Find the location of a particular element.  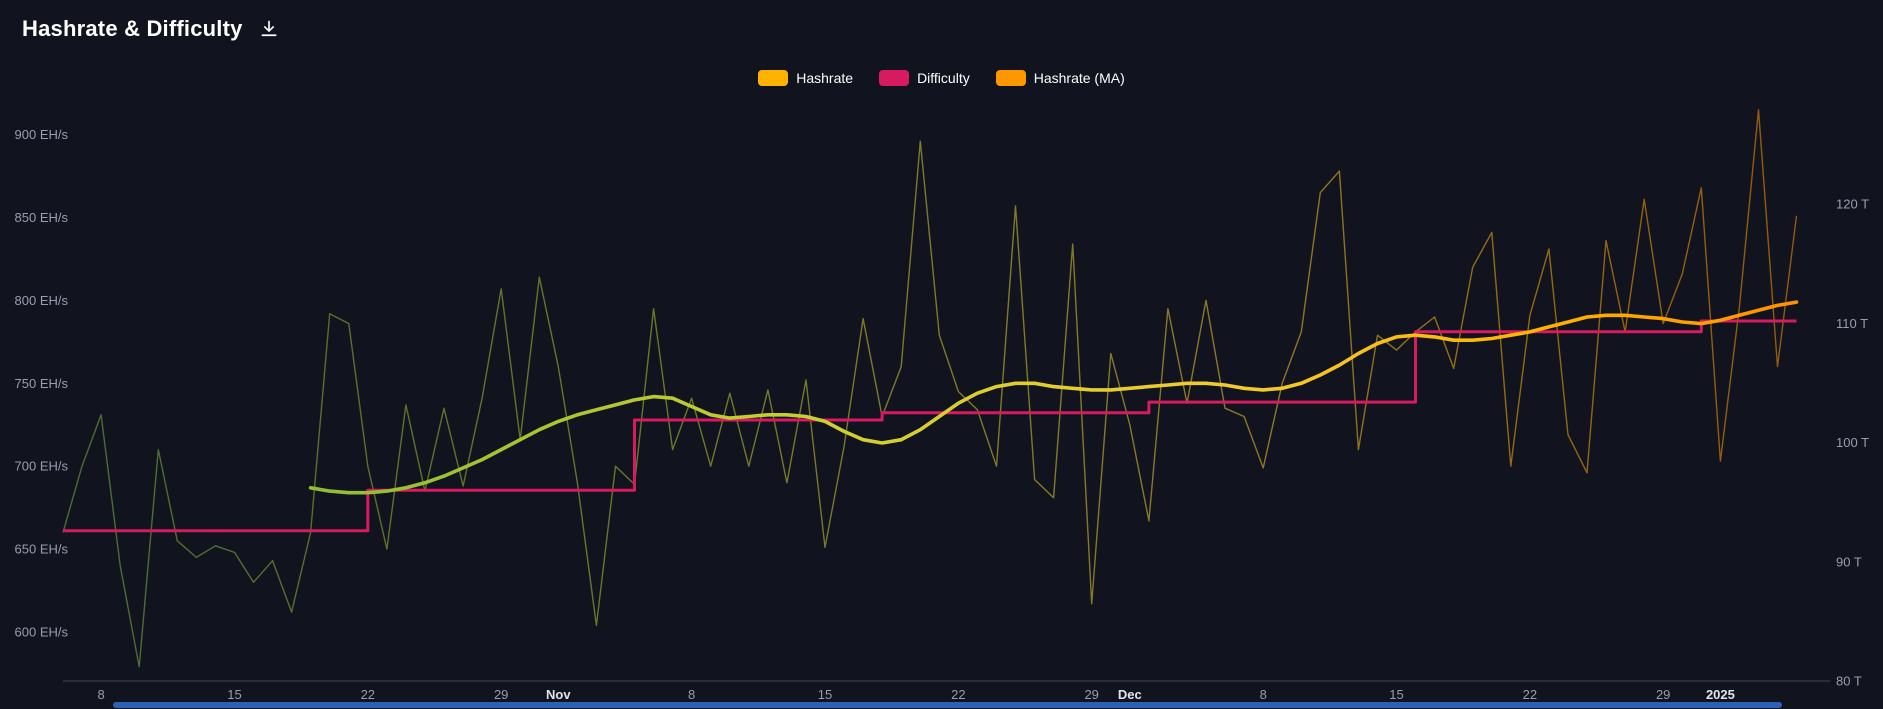

y-axis-label-right: 120 T is located at coordinates (1852, 204).